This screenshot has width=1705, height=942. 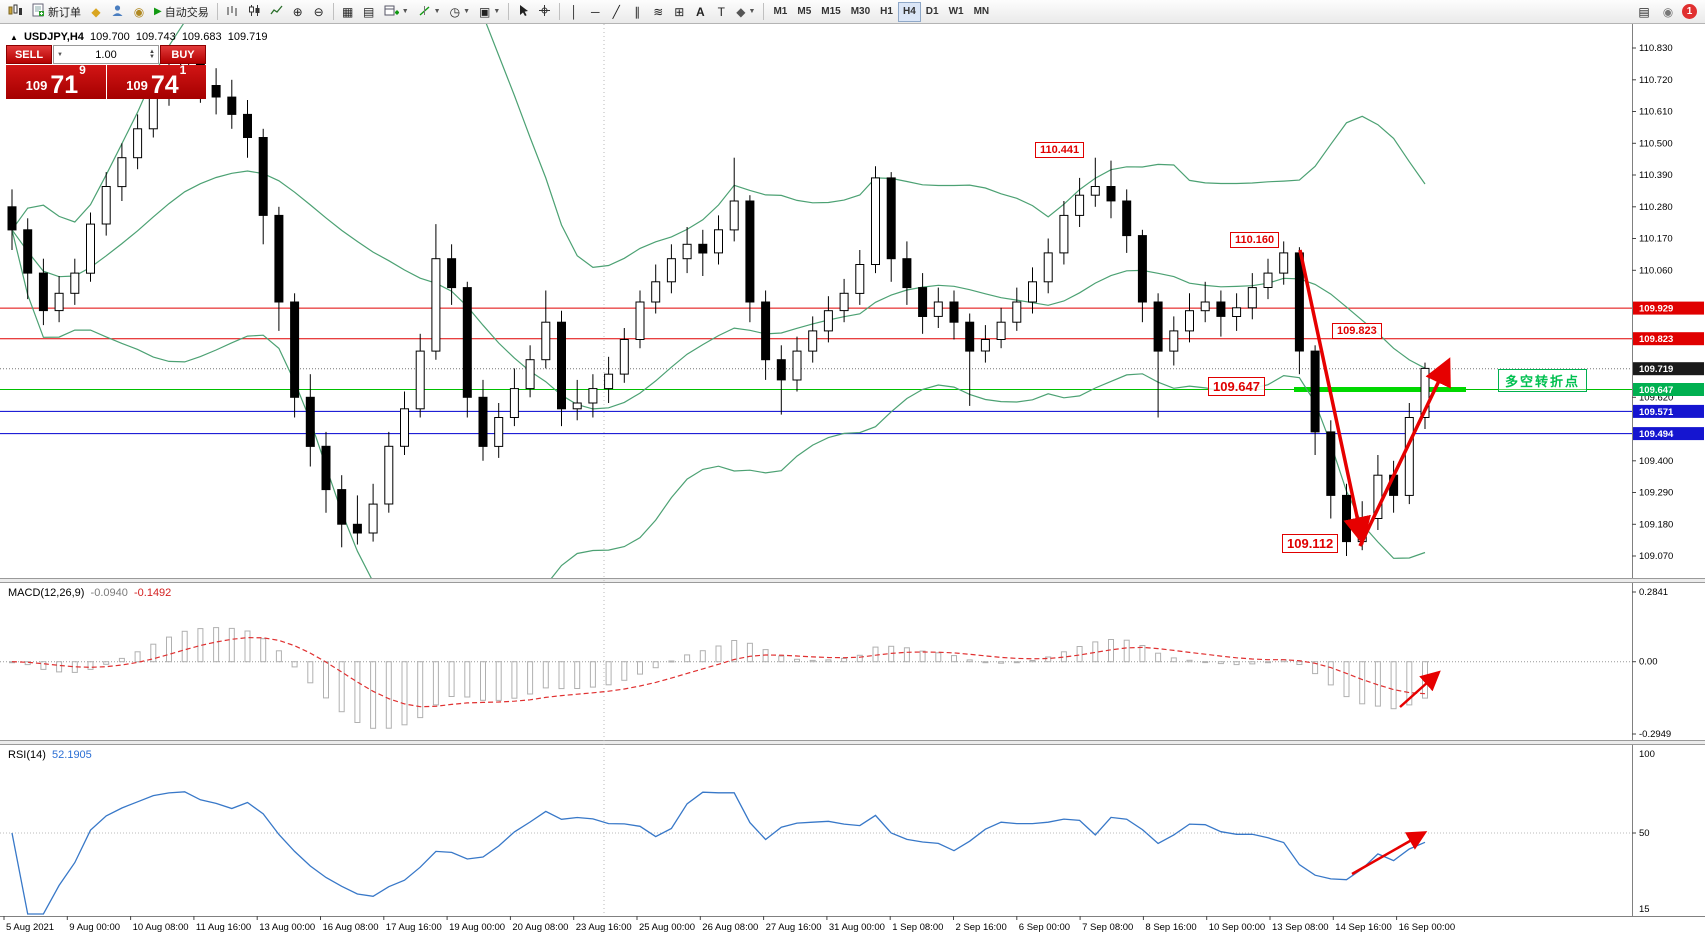 I want to click on price-tag-109.647, so click(x=1668, y=389).